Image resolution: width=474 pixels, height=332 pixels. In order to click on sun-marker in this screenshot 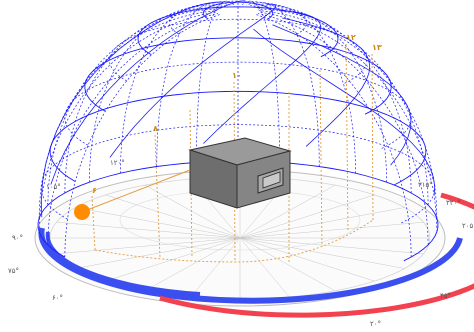, I will do `click(132, 194)`.